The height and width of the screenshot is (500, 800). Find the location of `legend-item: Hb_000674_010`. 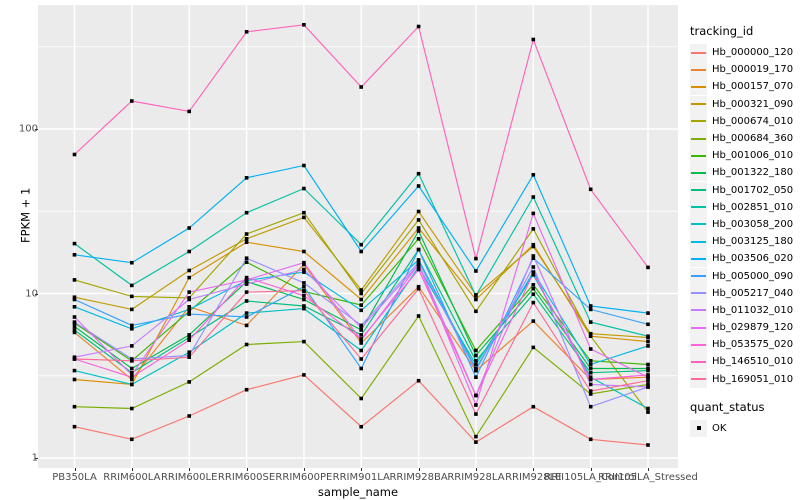

legend-item: Hb_000674_010 is located at coordinates (744, 121).